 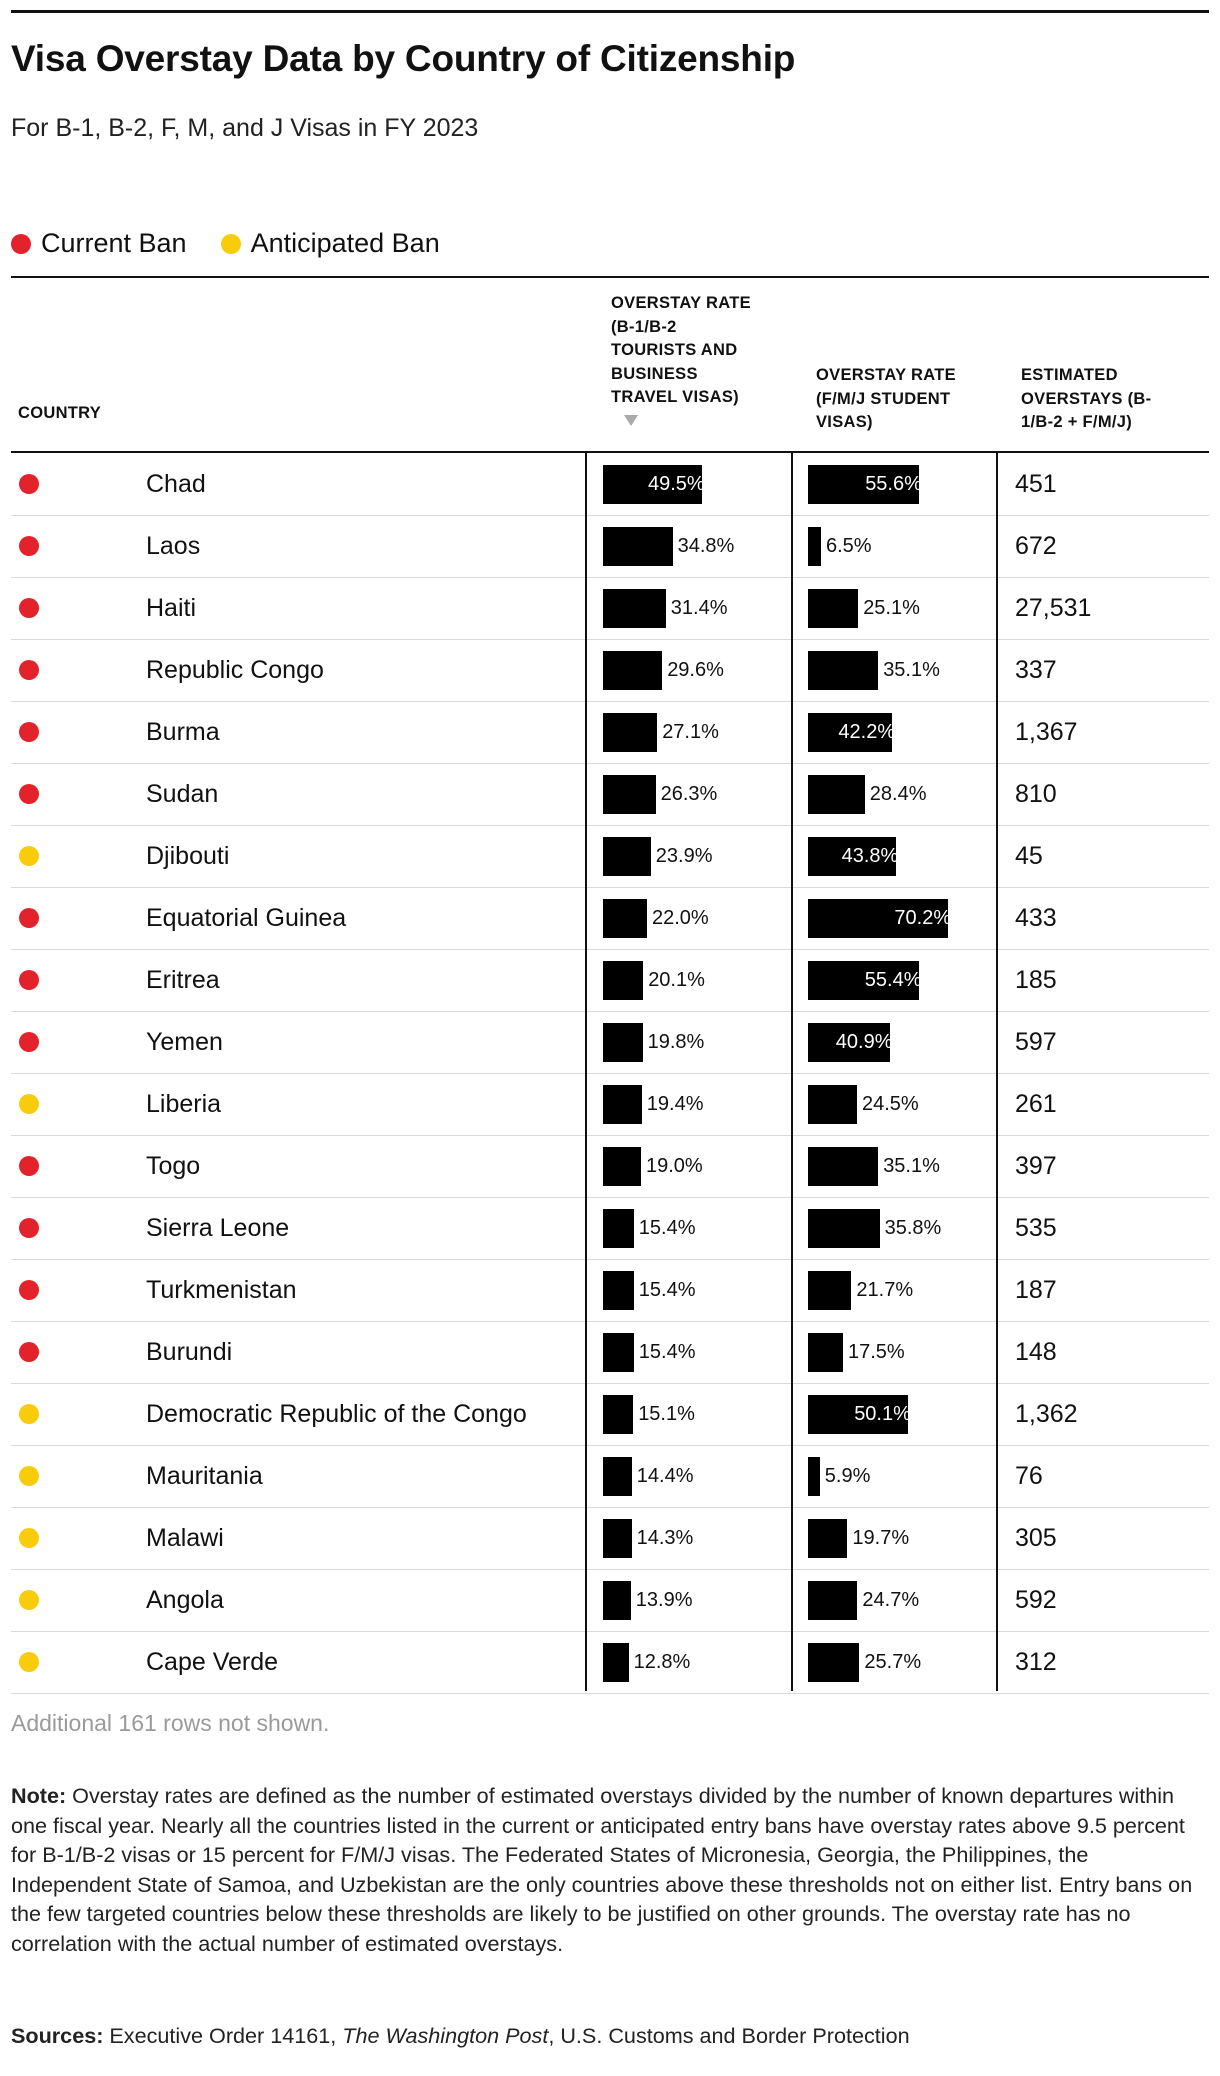 I want to click on country-name: Yemen, so click(x=184, y=1042).